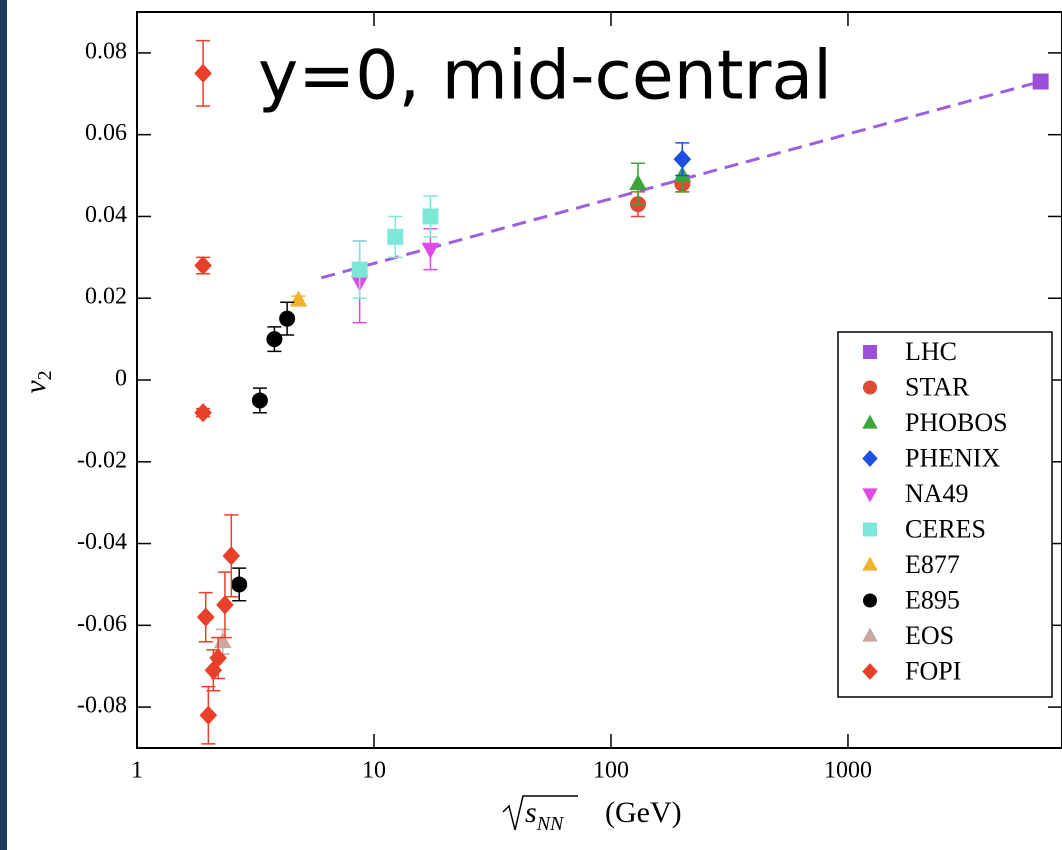 The image size is (1062, 850). Describe the element at coordinates (545, 76) in the screenshot. I see `annotation: y=0, mid-central` at that location.